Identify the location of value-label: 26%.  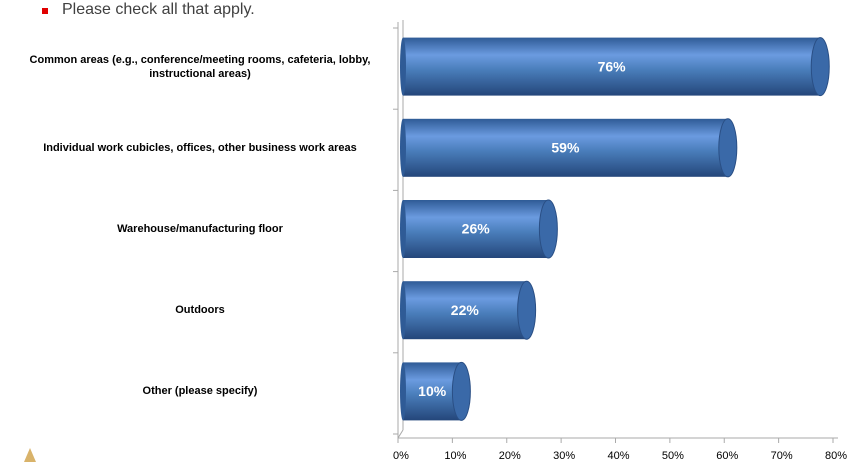
(476, 229).